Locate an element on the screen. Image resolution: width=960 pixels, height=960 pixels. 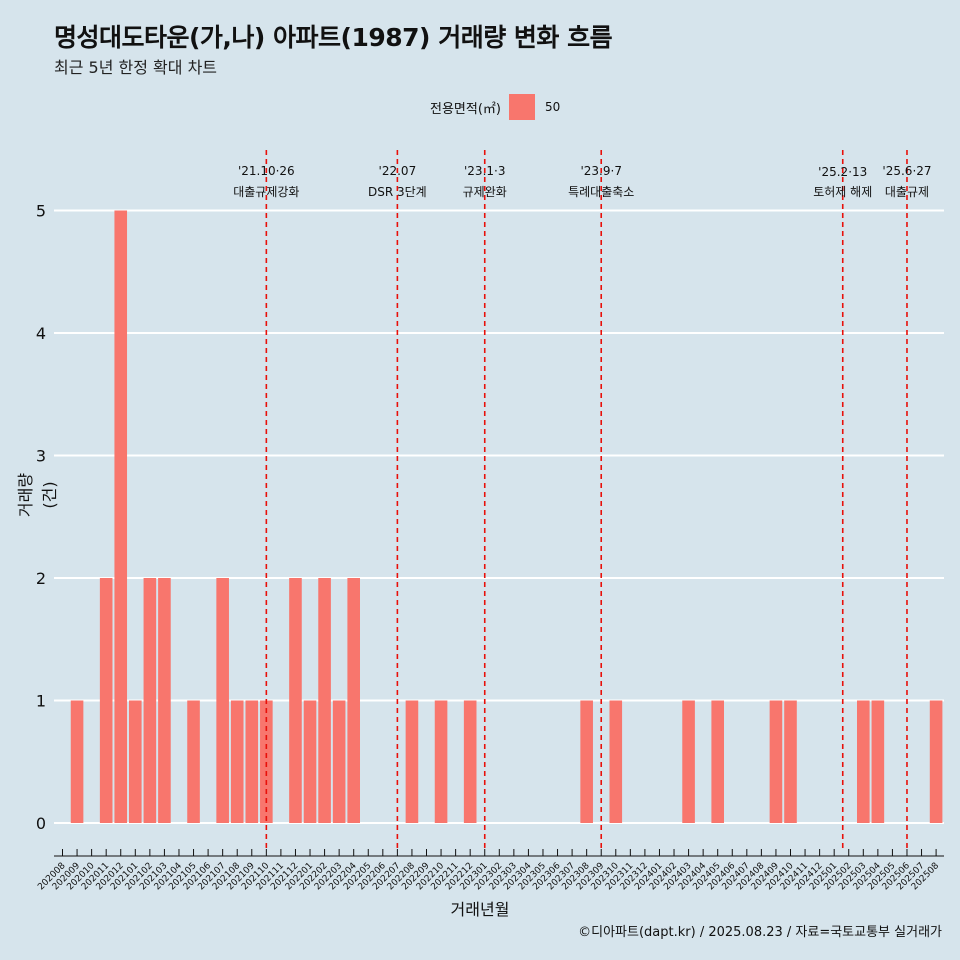
annotation-date: '22.07 is located at coordinates (398, 171).